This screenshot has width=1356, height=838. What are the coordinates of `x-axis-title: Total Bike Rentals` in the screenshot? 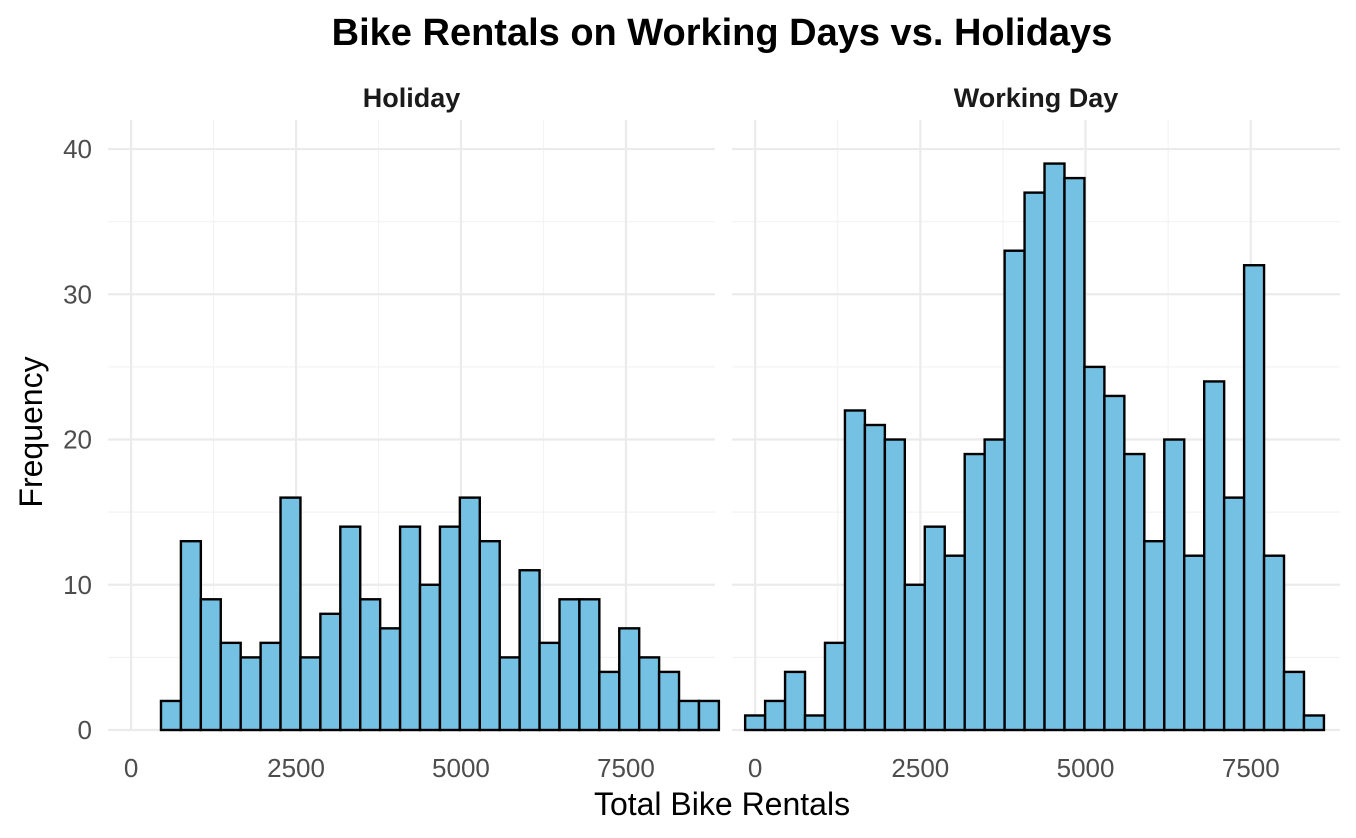 It's located at (722, 804).